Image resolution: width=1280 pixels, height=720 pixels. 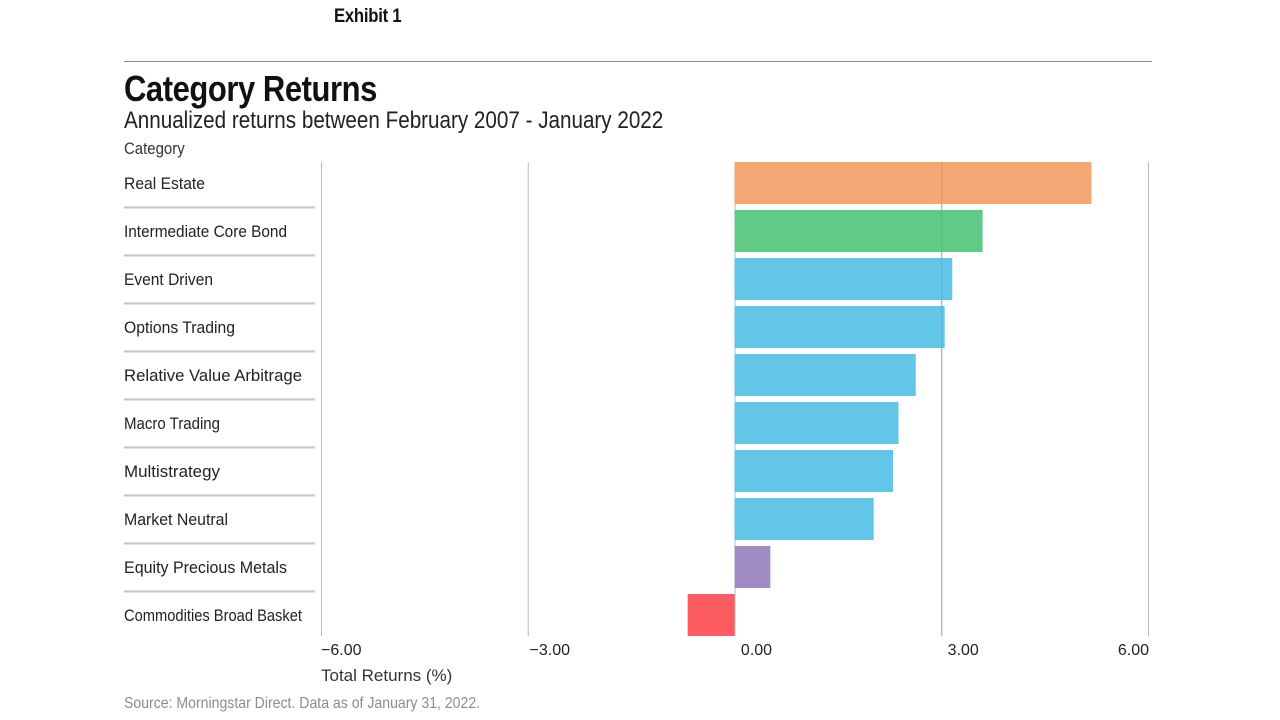 I want to click on chart-title: Category Returns, so click(x=250, y=88).